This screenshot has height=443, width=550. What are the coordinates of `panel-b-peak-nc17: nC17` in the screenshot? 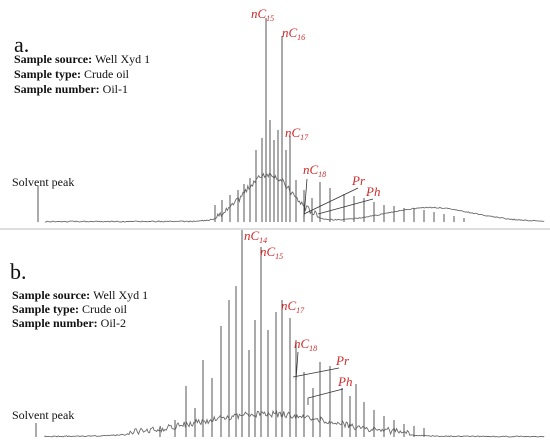 It's located at (293, 306).